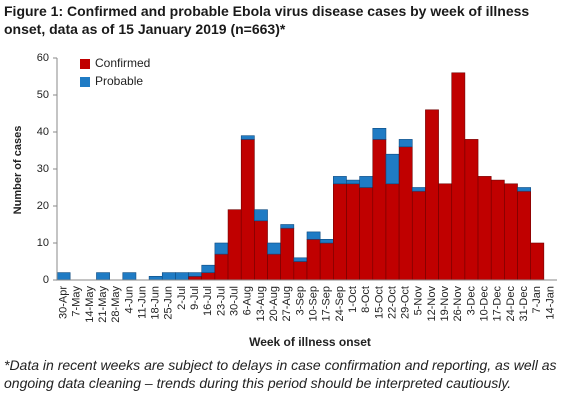 Image resolution: width=582 pixels, height=418 pixels. Describe the element at coordinates (195, 298) in the screenshot. I see `x-tick-label: 9-Jul` at that location.